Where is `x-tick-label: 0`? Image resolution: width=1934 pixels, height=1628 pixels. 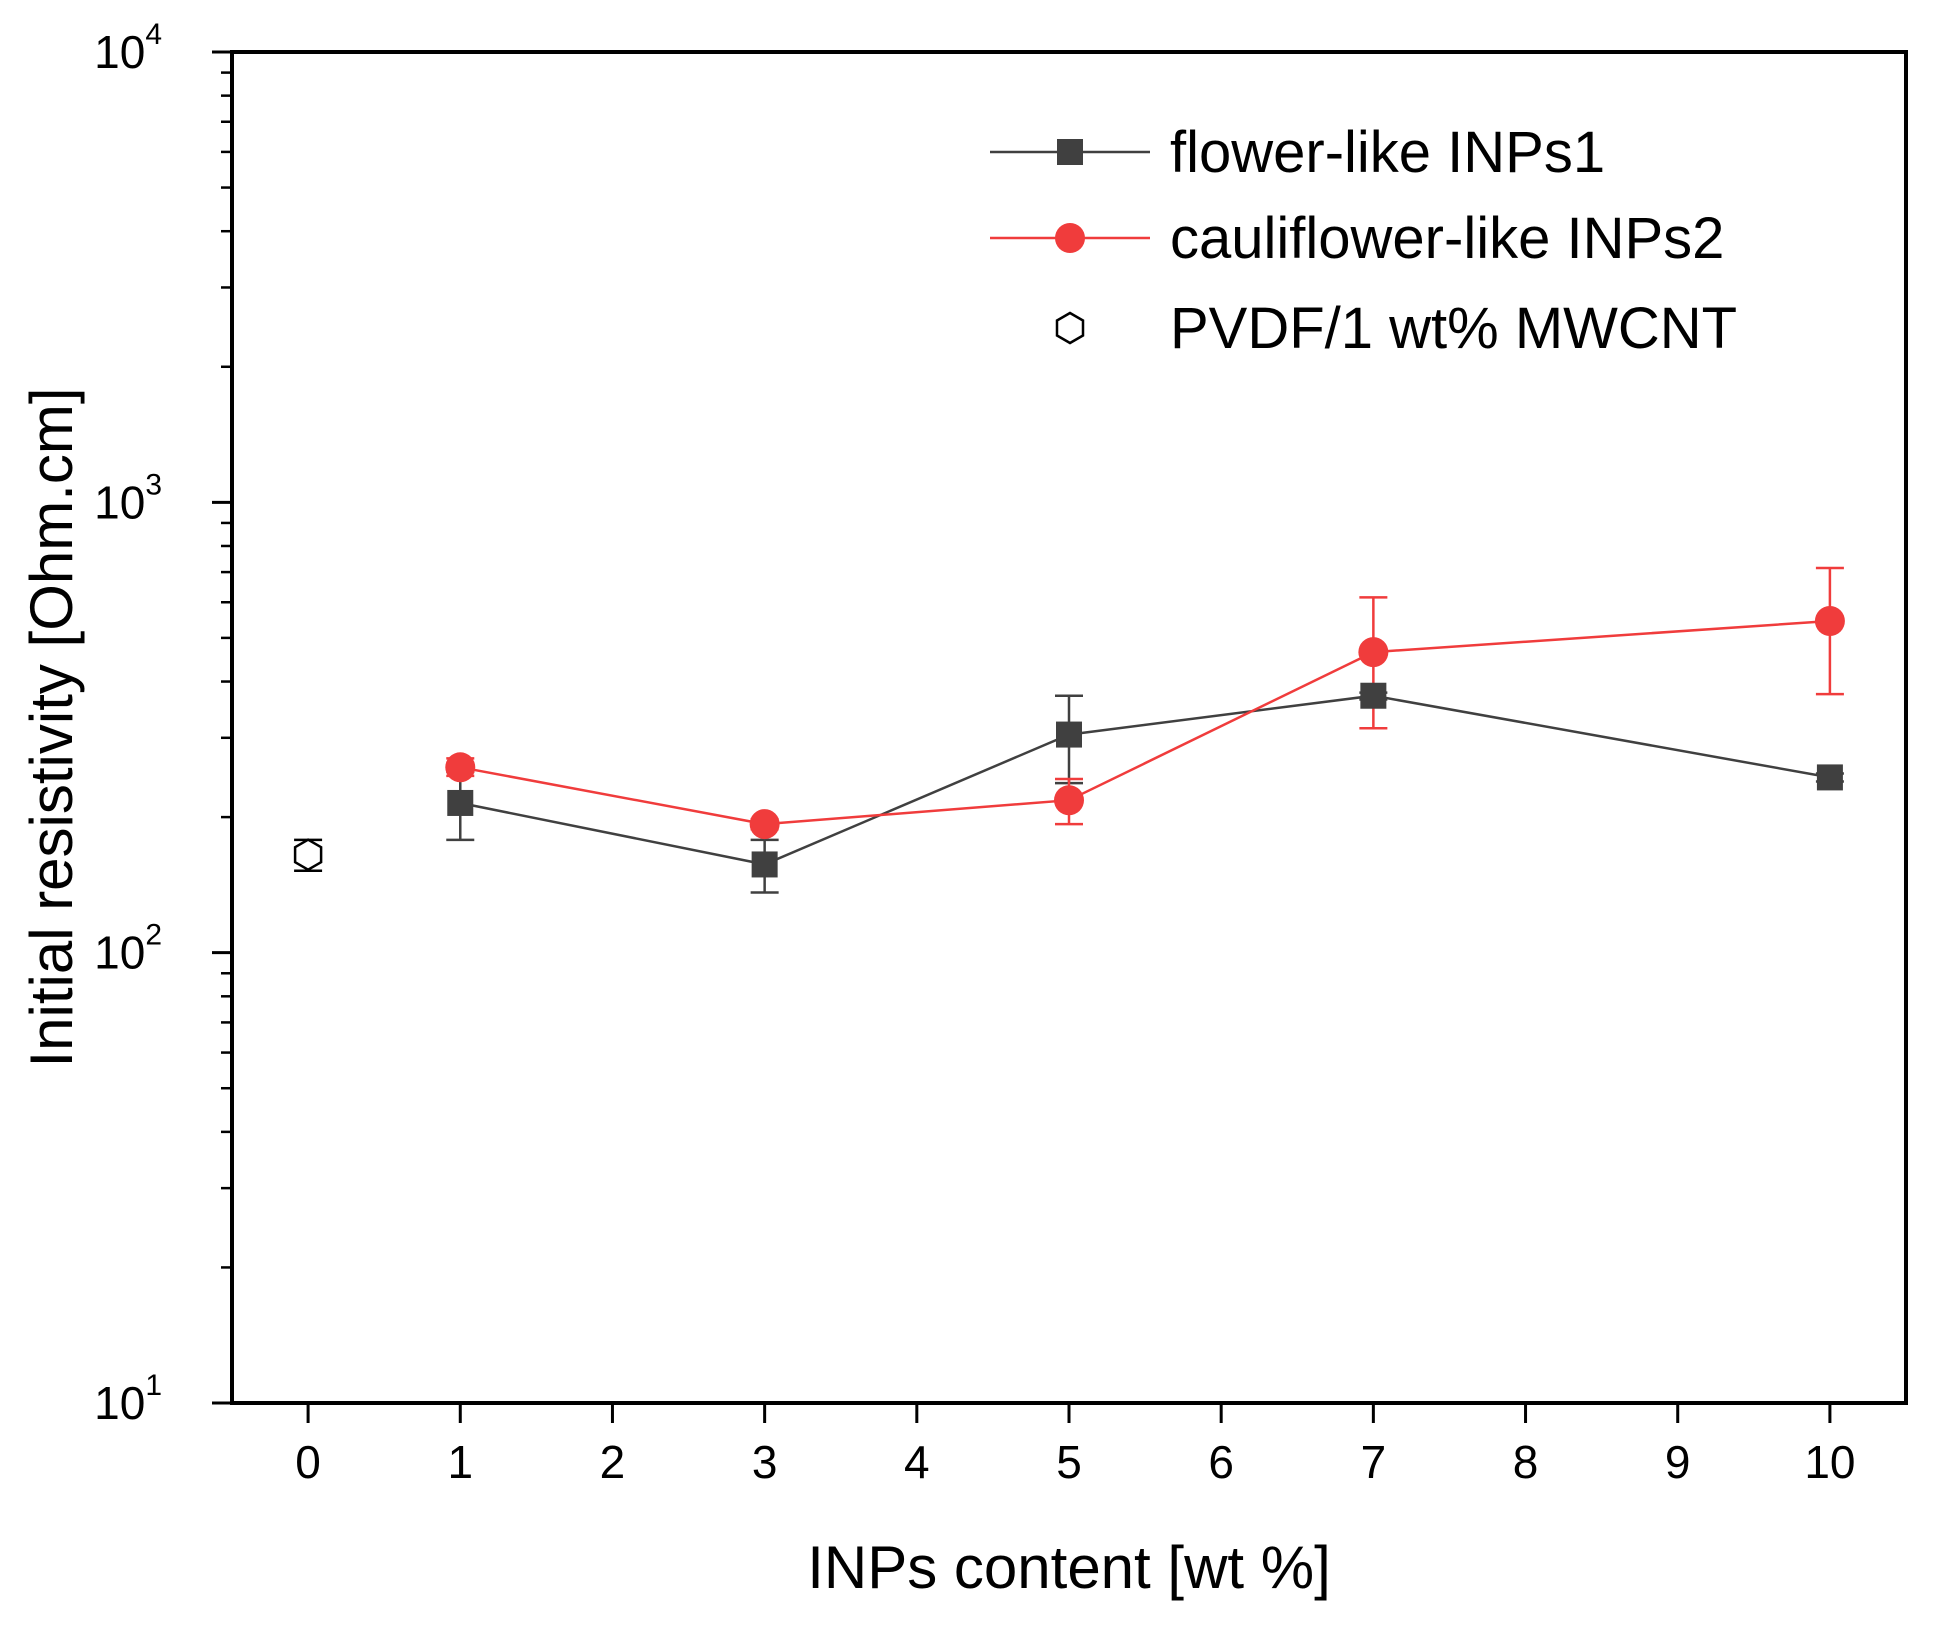 x-tick-label: 0 is located at coordinates (308, 1462).